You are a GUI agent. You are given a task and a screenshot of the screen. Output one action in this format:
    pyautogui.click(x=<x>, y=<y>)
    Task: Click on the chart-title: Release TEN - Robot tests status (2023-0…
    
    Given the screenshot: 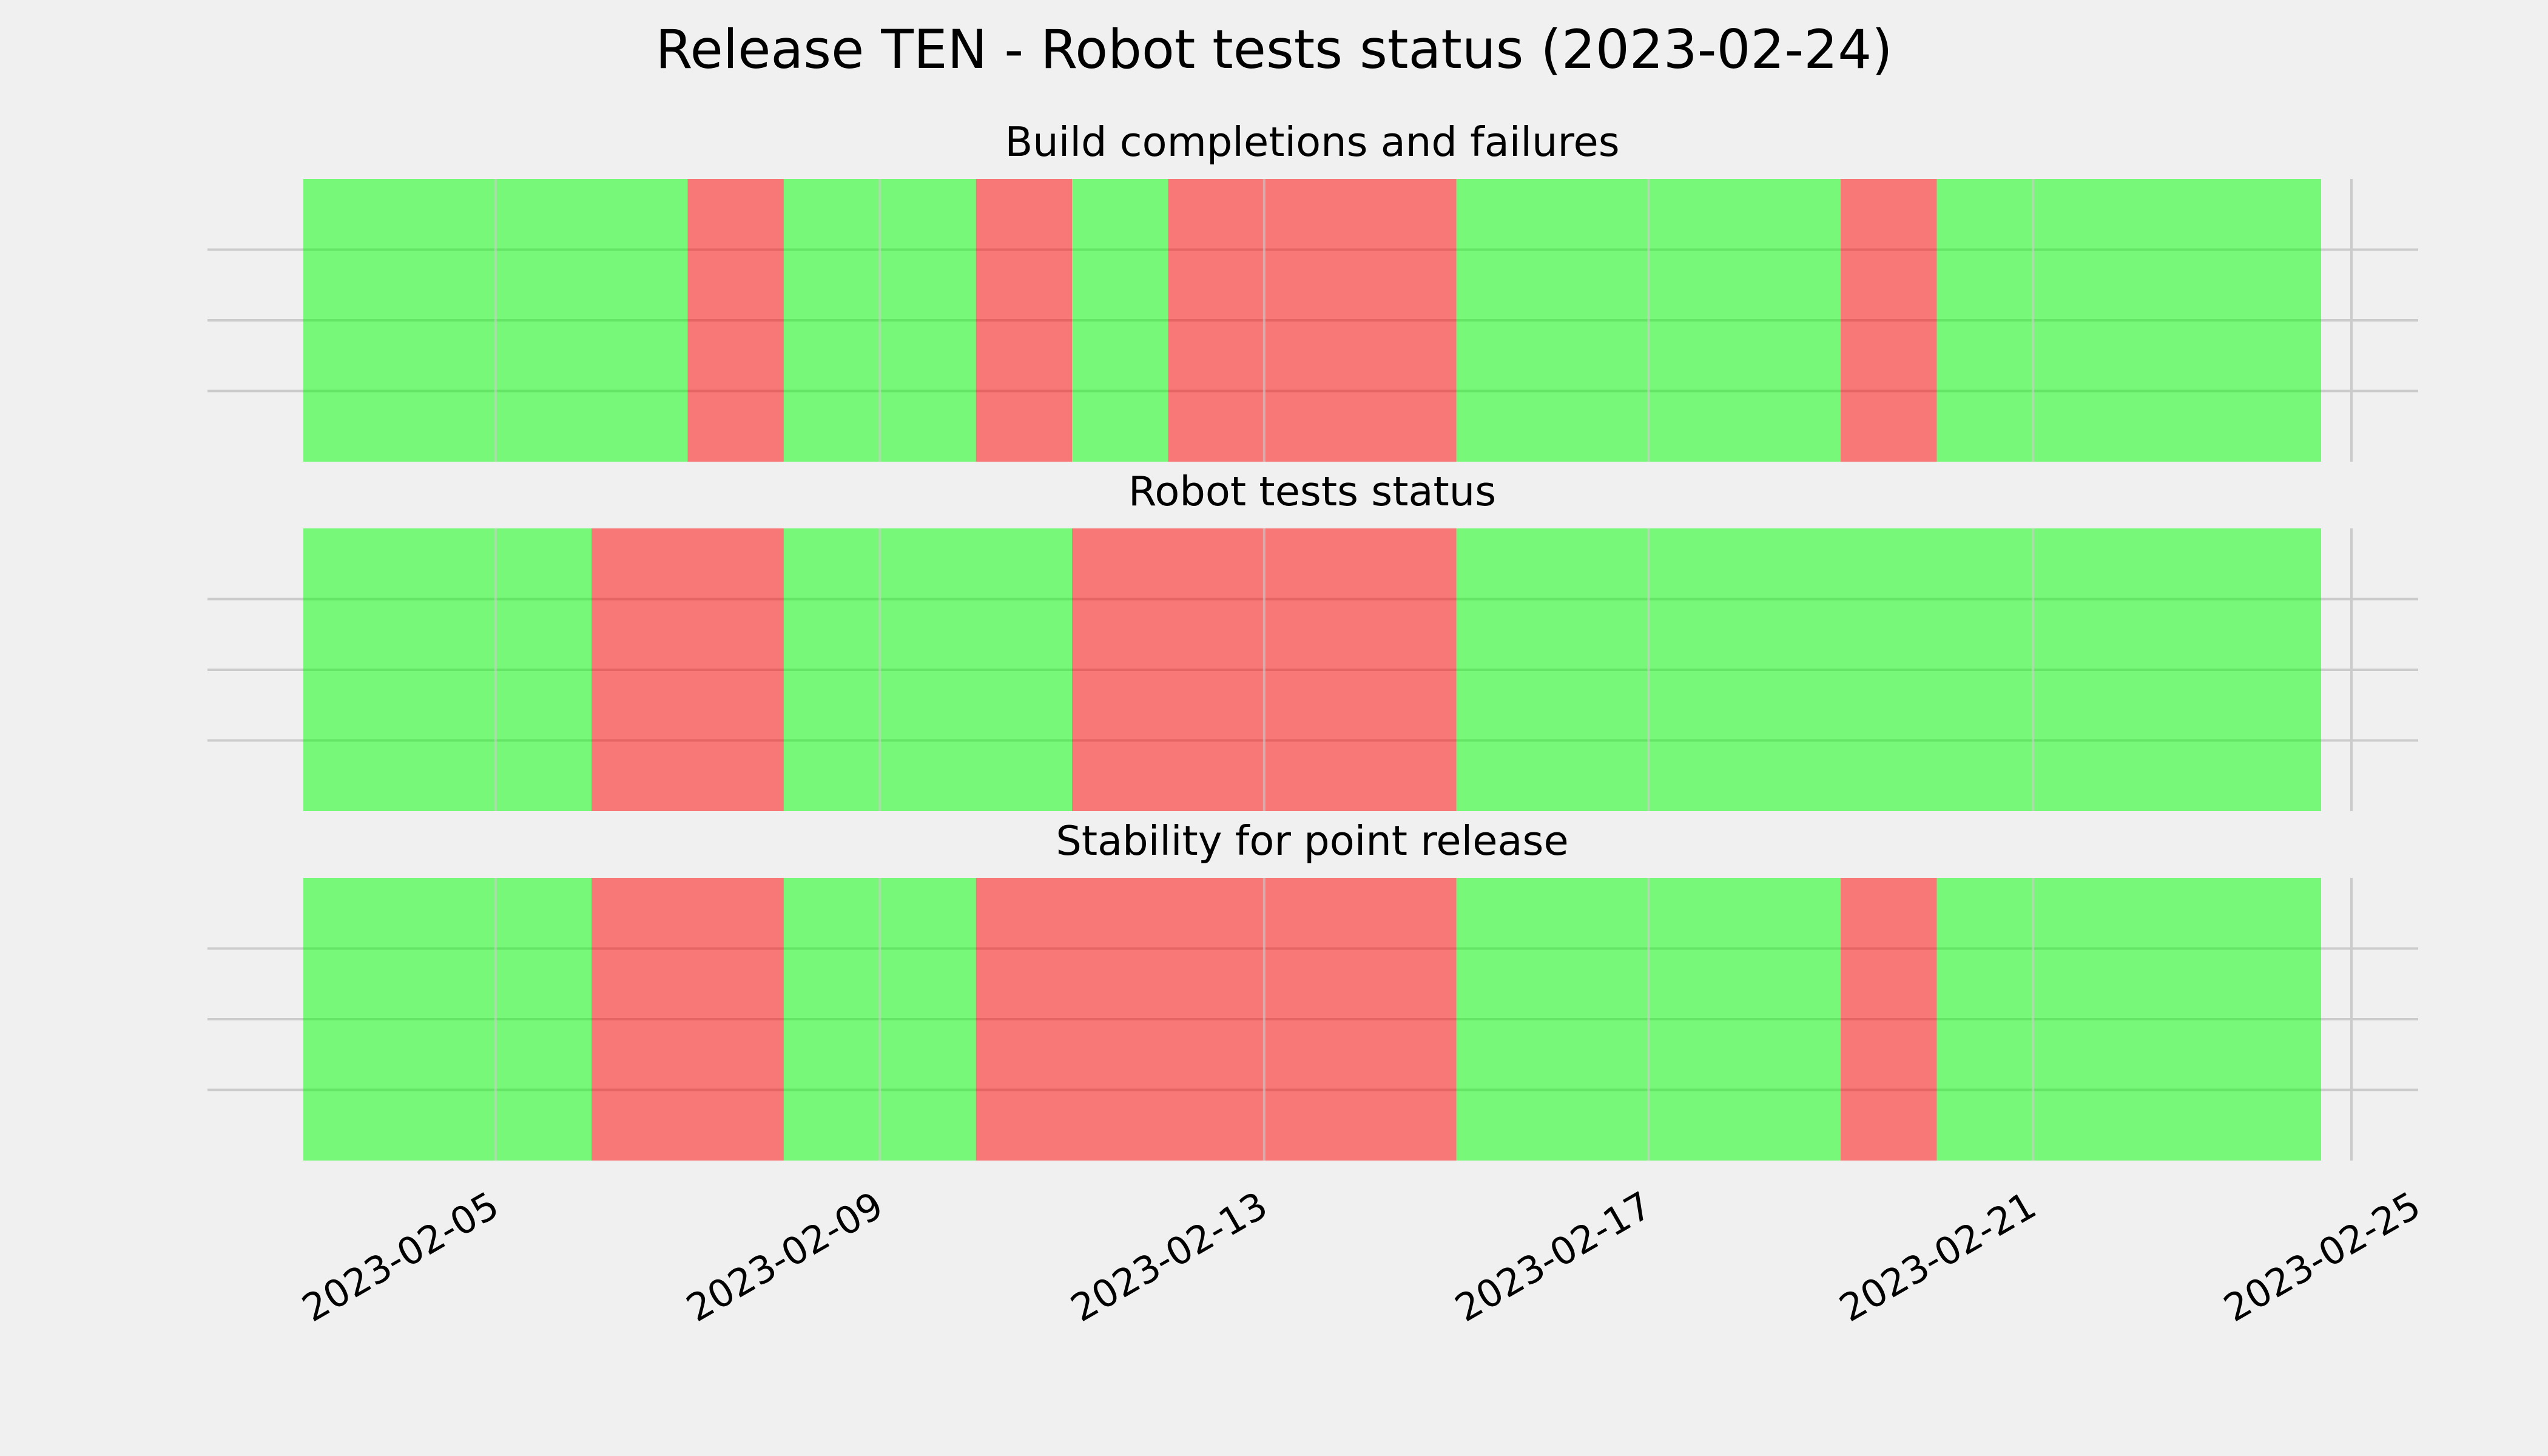 What is the action you would take?
    pyautogui.click(x=1273, y=49)
    